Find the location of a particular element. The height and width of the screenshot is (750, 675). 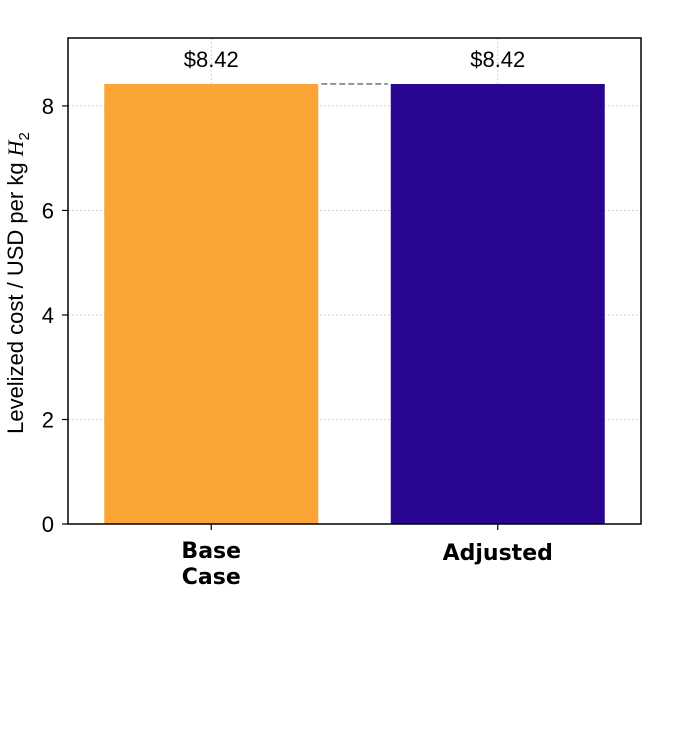

y-tick-label: 8 is located at coordinates (48, 106).